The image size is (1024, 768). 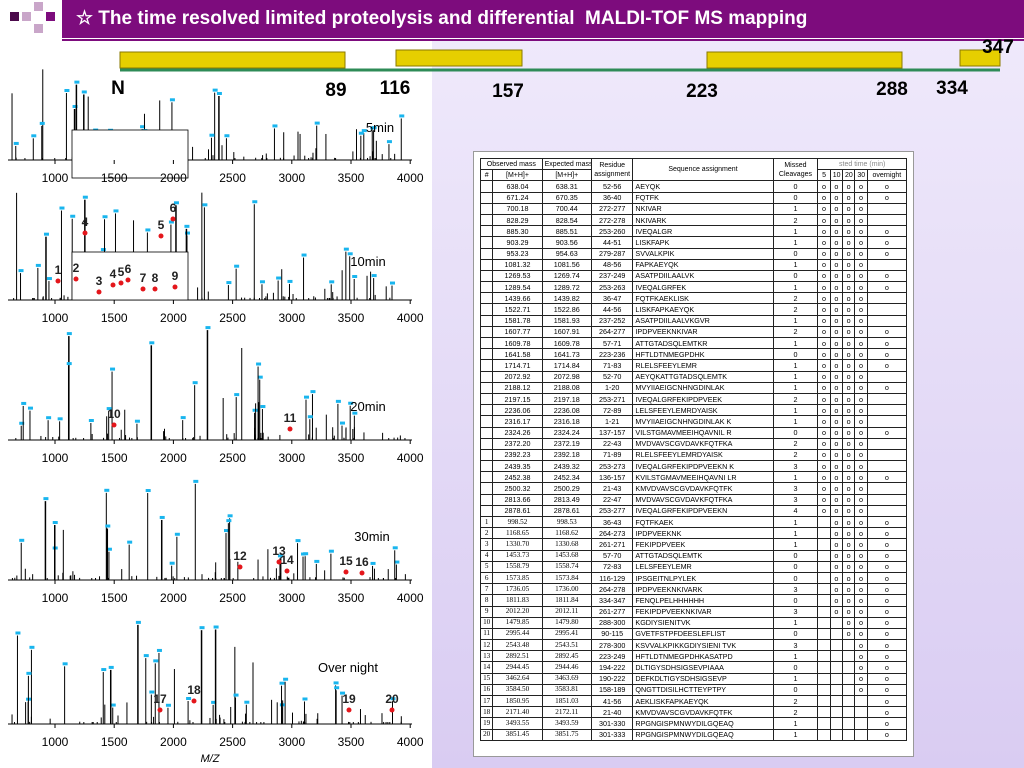 I want to click on table-row: 1 998.52 998.53 36-43 FQTFKAEK 1 o o o o, so click(x=693, y=522).